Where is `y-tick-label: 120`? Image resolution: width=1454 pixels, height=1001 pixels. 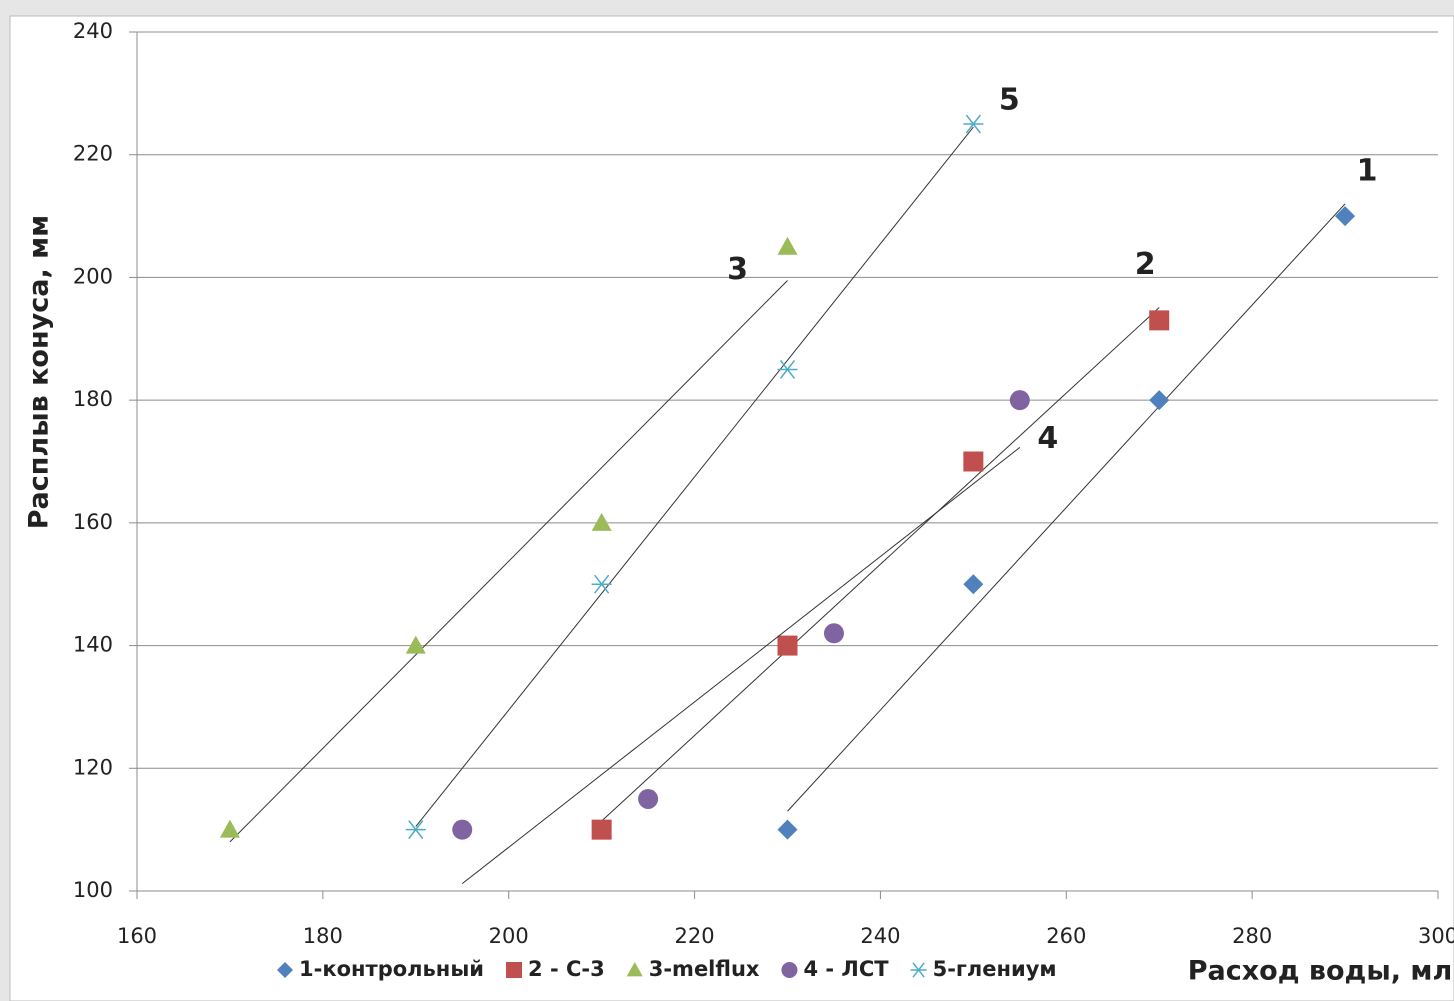 y-tick-label: 120 is located at coordinates (93, 767).